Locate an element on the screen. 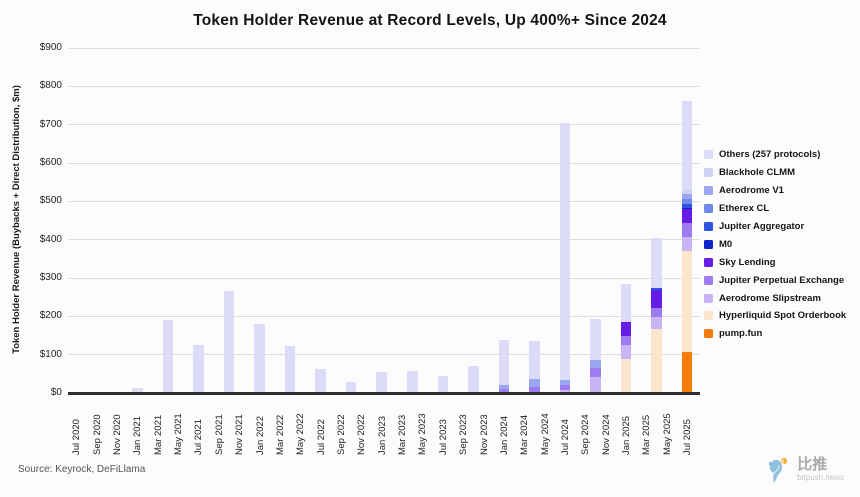  x-tick-label: Mar 2021 is located at coordinates (158, 434).